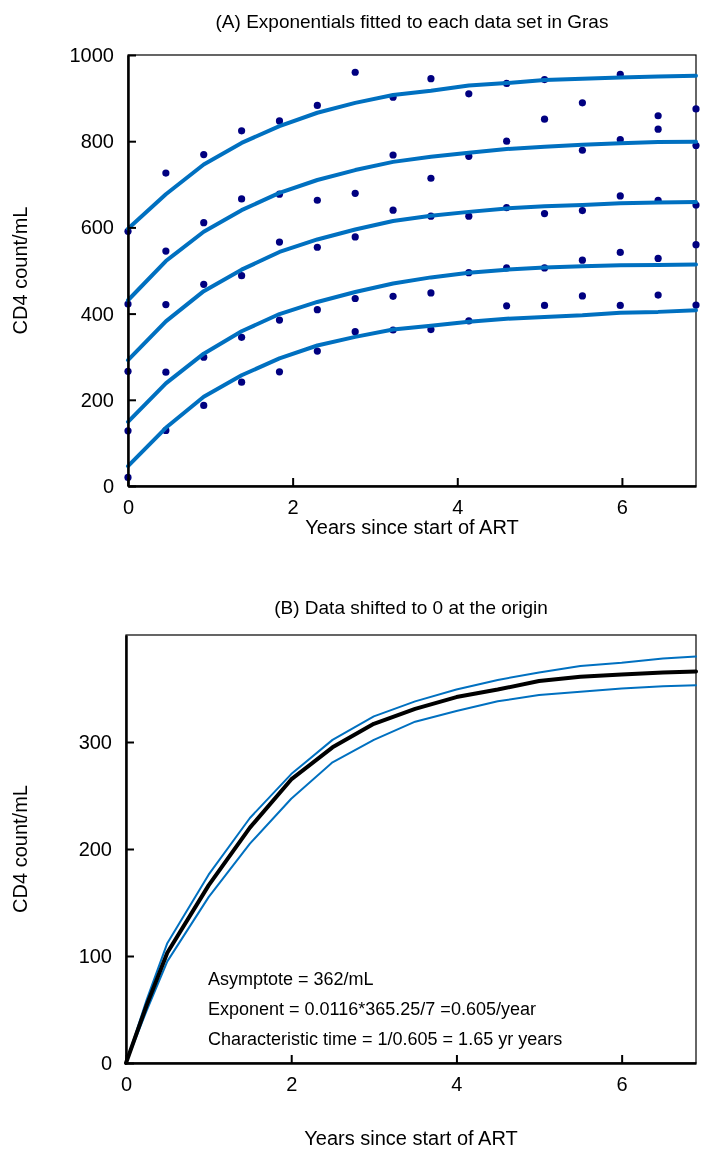  Describe the element at coordinates (97, 227) in the screenshot. I see `y-tick-label: 600` at that location.